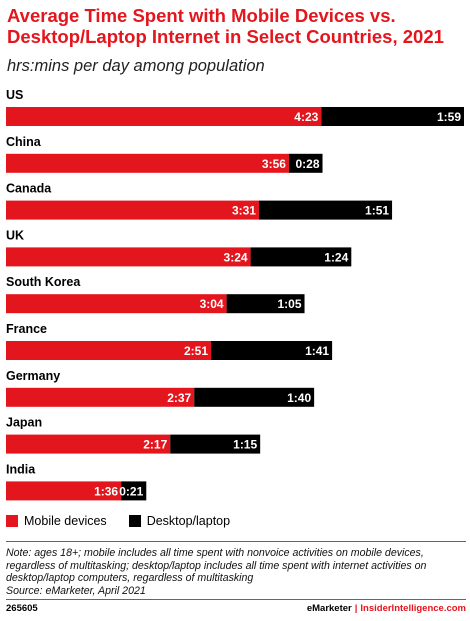 The image size is (470, 621). Describe the element at coordinates (76, 590) in the screenshot. I see `source-text: Source: eMarketer, April 2021` at that location.